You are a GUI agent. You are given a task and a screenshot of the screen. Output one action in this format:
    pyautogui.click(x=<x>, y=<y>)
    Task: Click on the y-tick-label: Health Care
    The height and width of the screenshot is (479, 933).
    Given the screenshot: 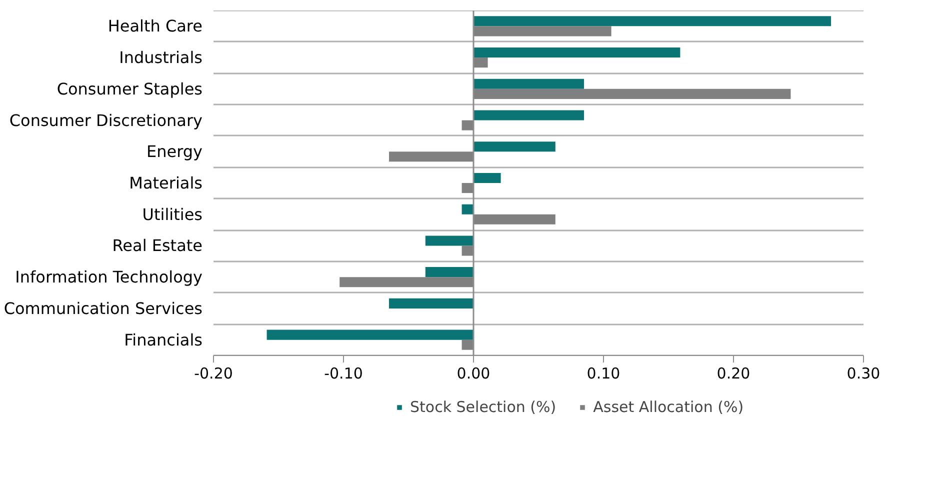 What is the action you would take?
    pyautogui.click(x=155, y=26)
    